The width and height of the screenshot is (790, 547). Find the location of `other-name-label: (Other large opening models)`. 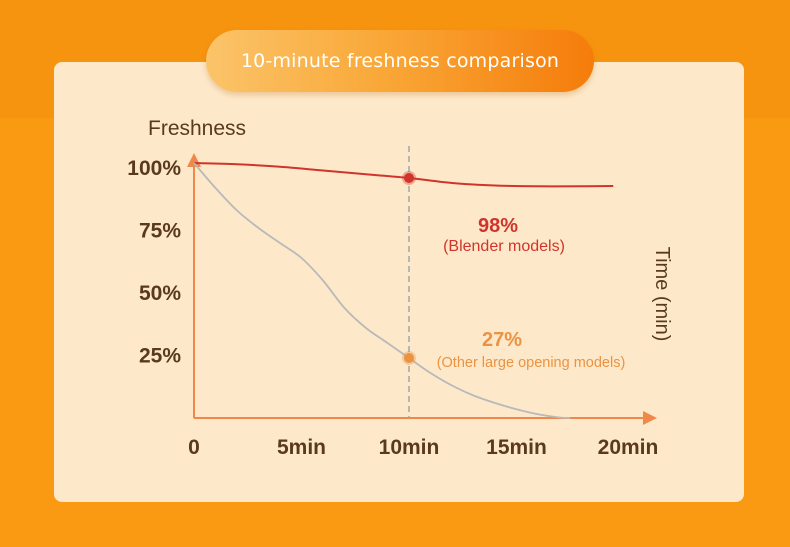

other-name-label: (Other large opening models) is located at coordinates (531, 363).